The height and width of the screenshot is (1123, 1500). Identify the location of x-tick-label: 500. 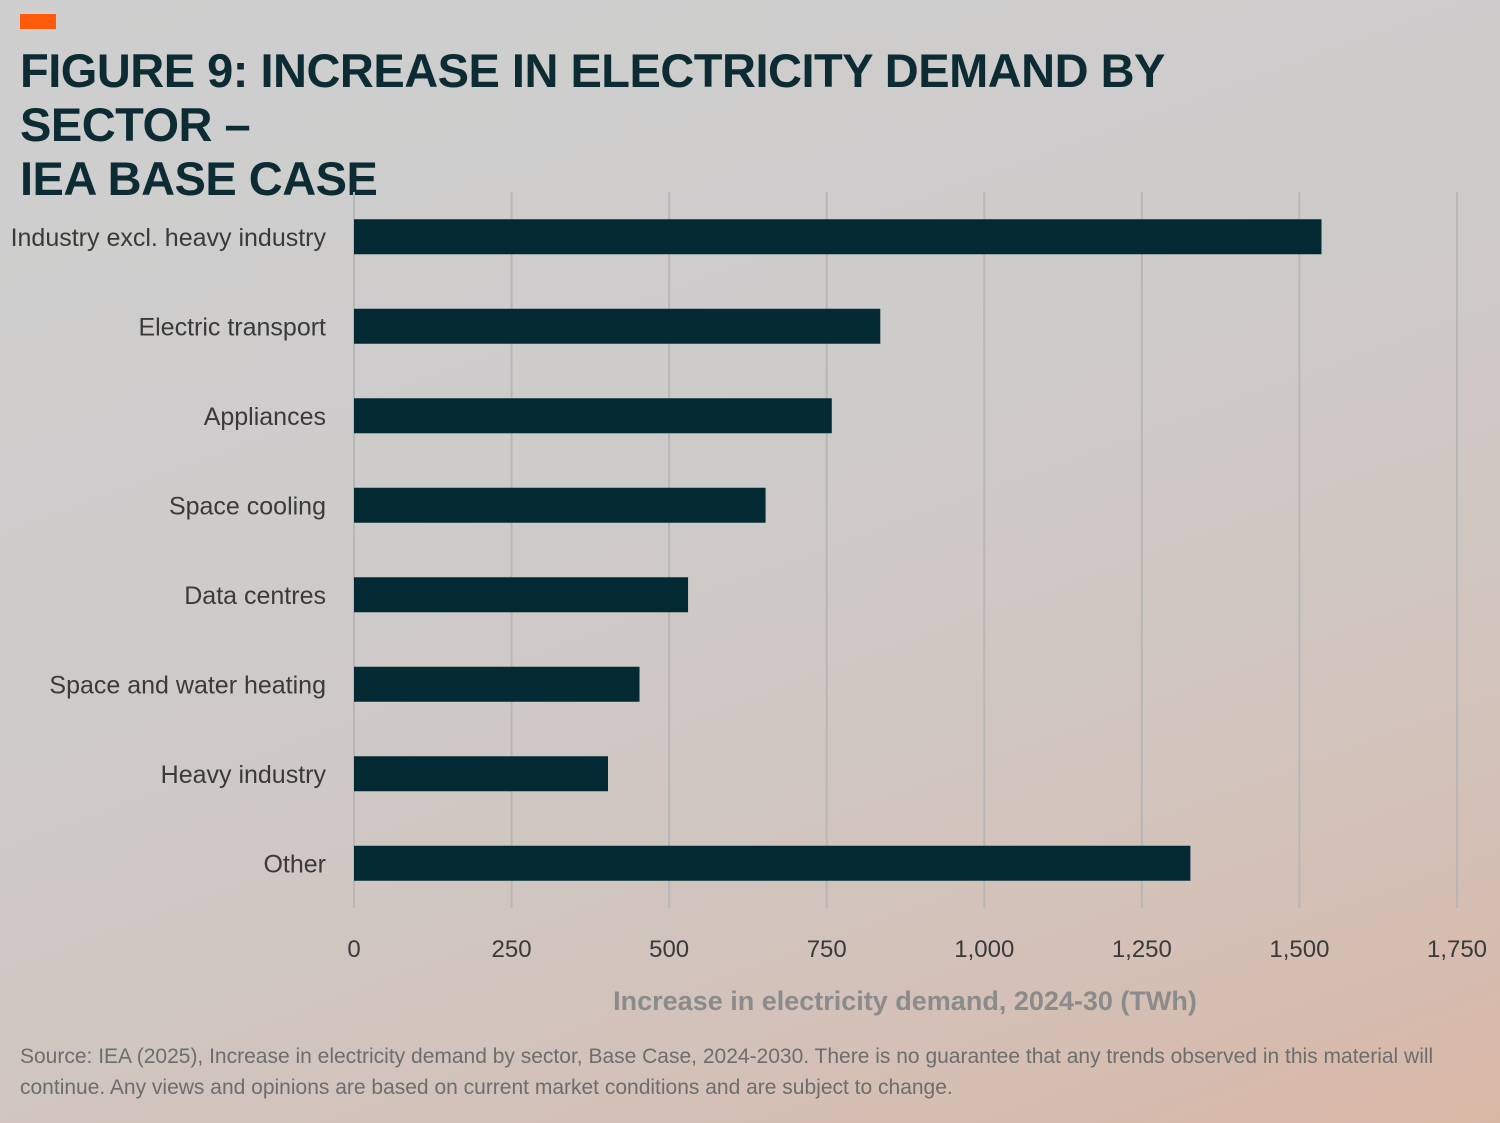
(669, 949).